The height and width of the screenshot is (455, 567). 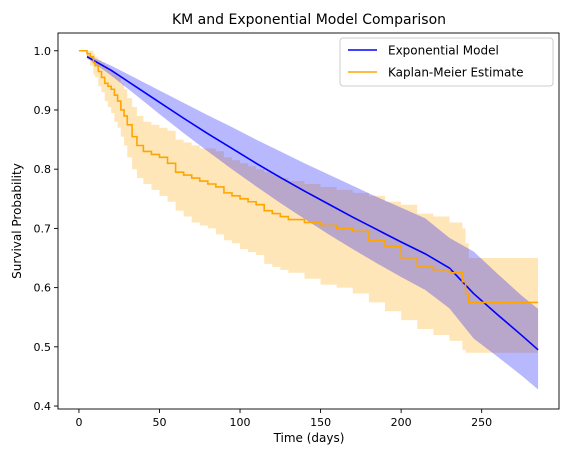 I want to click on legend-label-kaplan-meier-estimate: Kaplan-Meier Estimate, so click(x=455, y=73).